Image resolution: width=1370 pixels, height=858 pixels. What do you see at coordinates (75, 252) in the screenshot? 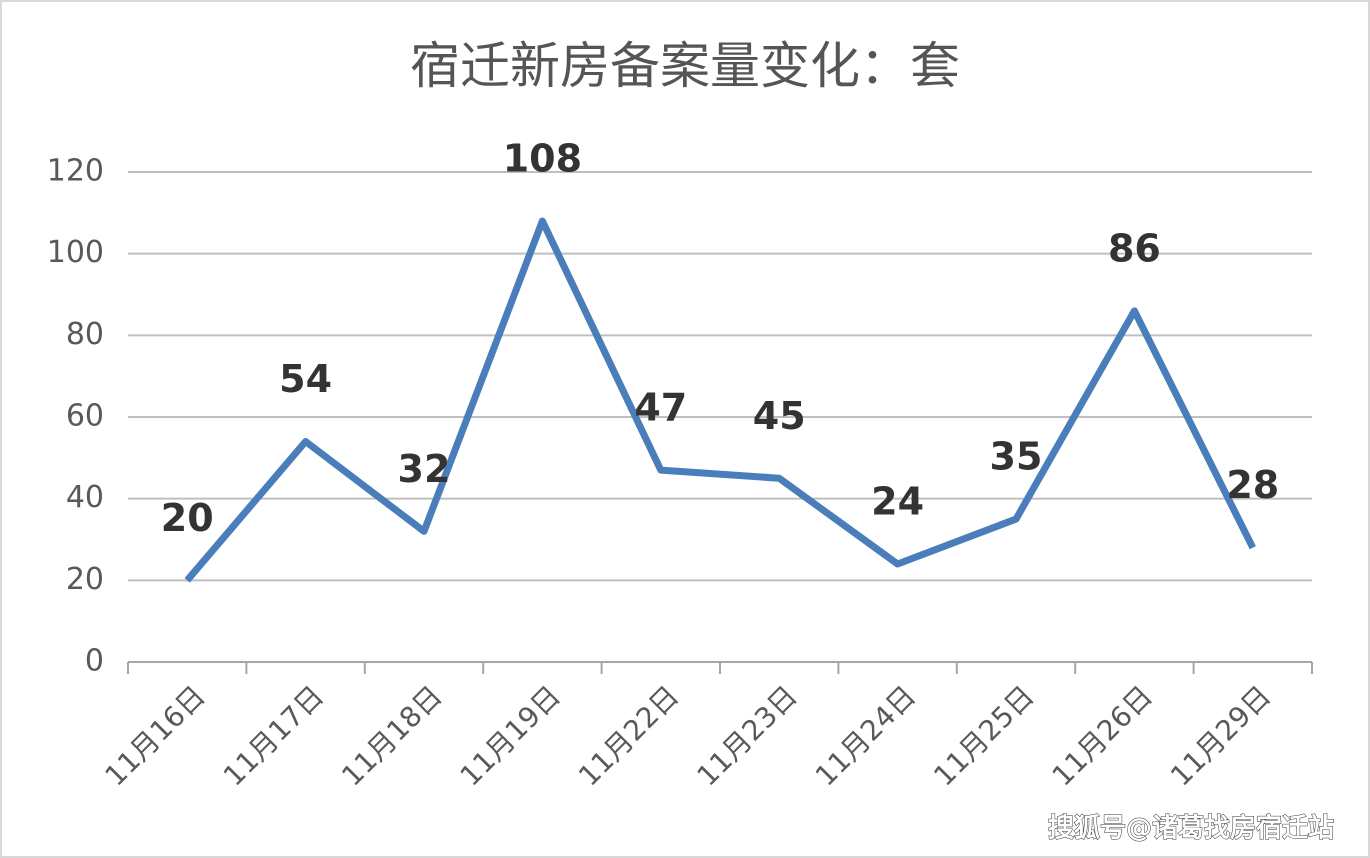
I see `y-tick-label: 100` at bounding box center [75, 252].